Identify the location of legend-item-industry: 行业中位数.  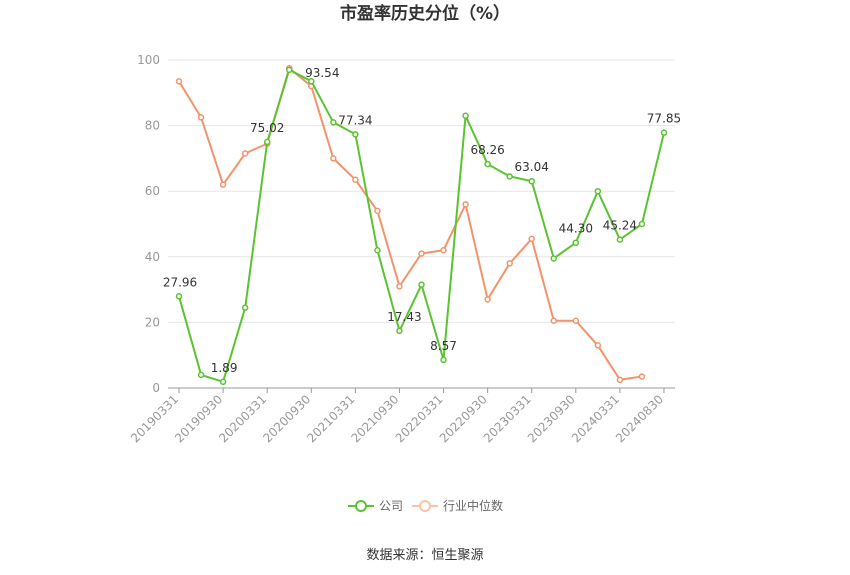
(457, 505).